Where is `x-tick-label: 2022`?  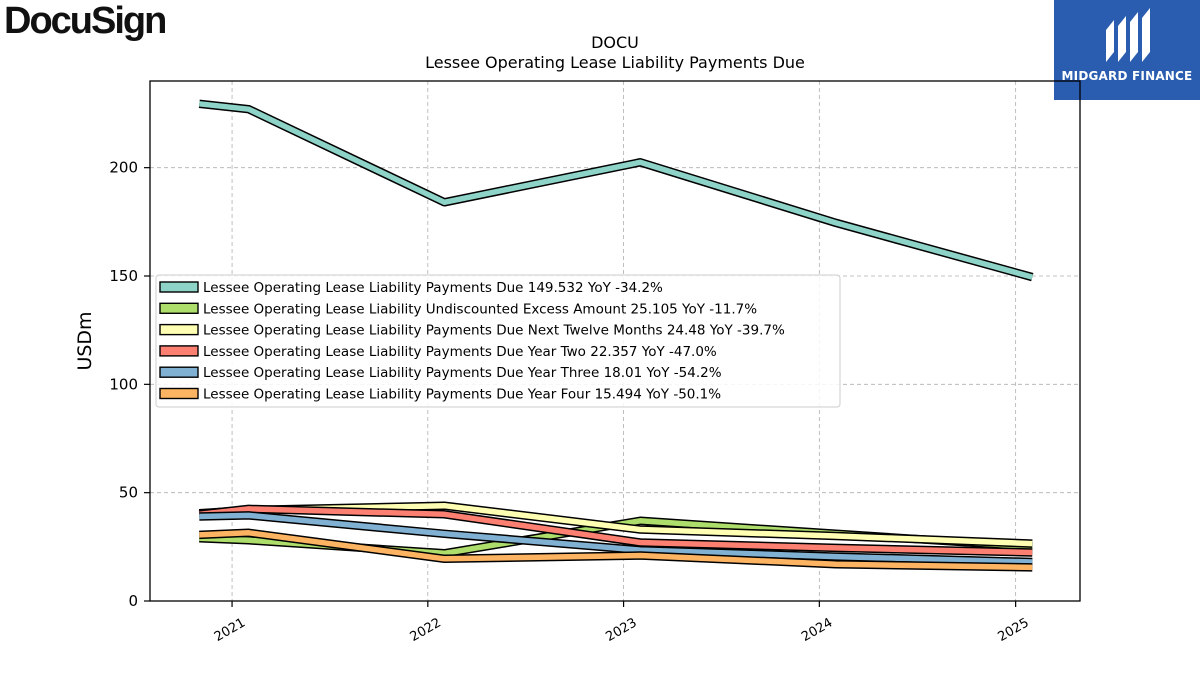
x-tick-label: 2022 is located at coordinates (426, 630).